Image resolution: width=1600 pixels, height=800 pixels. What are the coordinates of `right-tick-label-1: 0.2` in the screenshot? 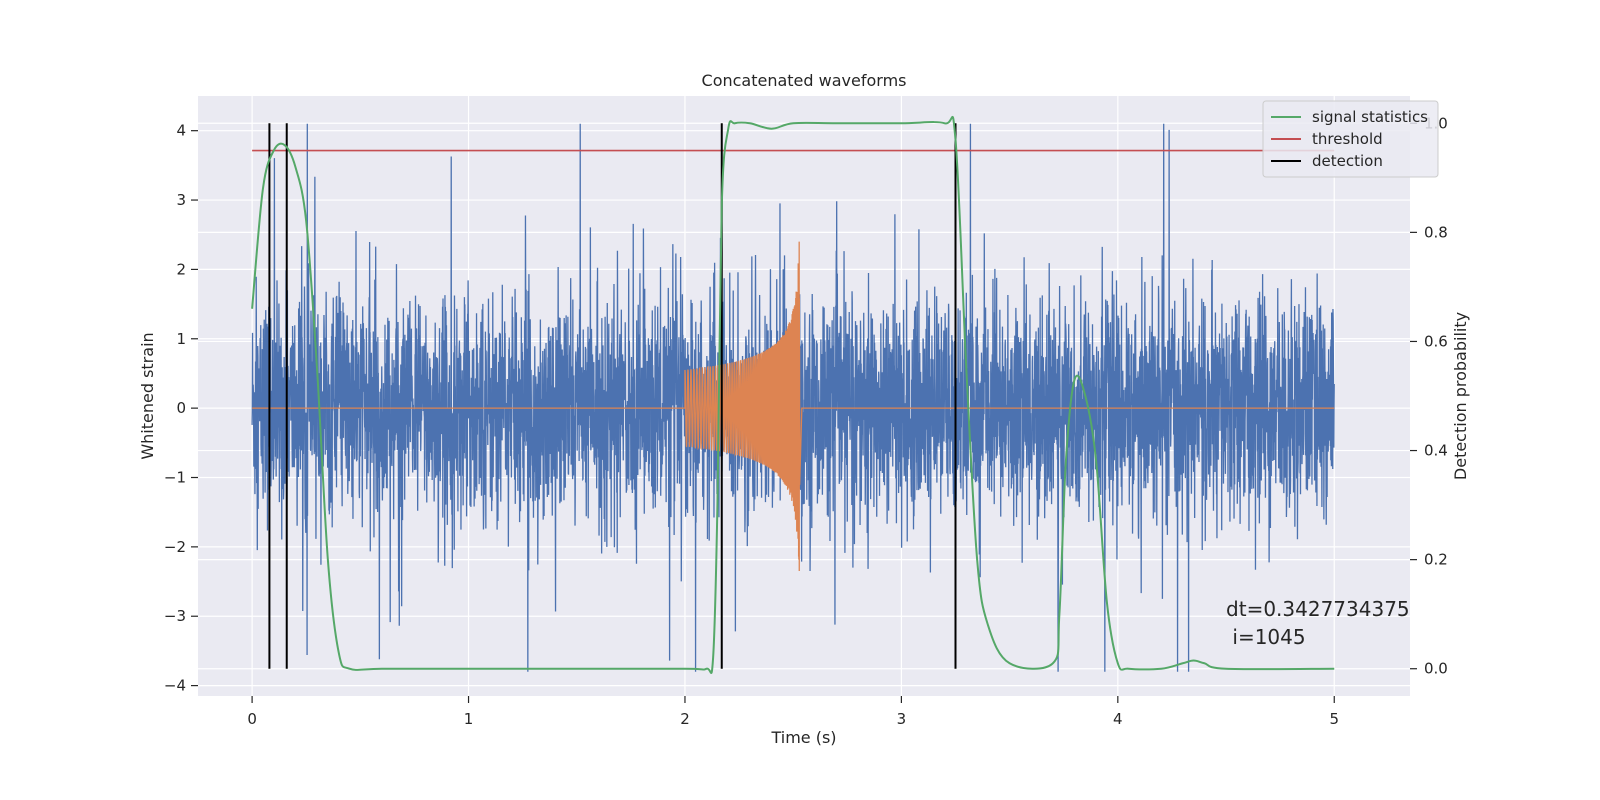 It's located at (1436, 560).